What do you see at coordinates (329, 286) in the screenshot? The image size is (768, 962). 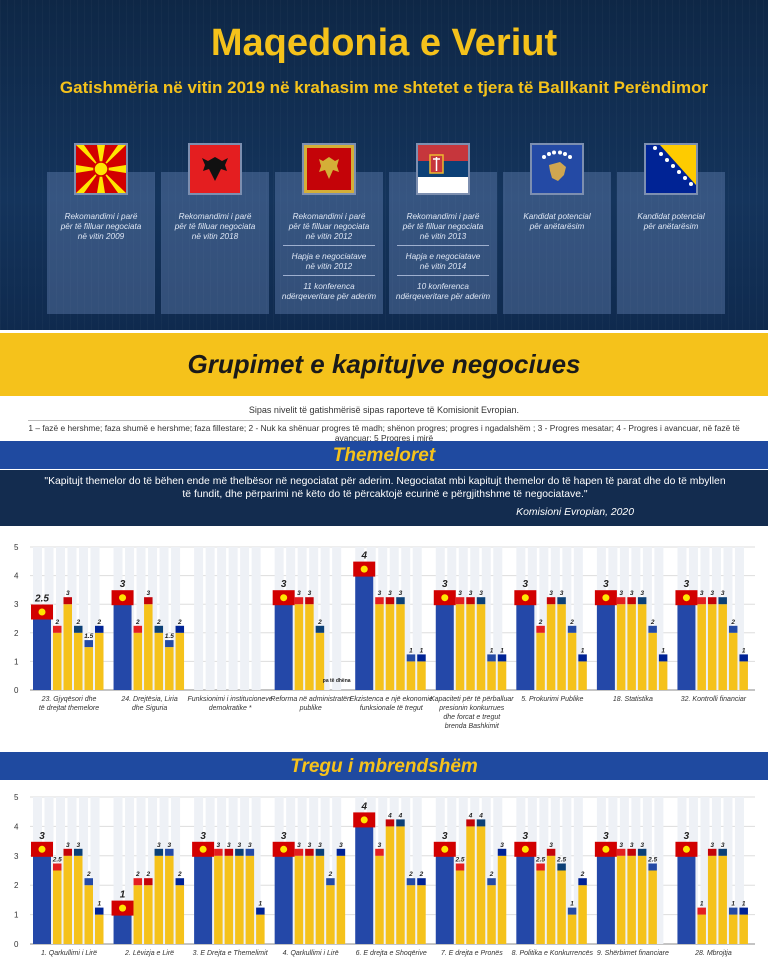 I see `card-line: 11 konferenca` at bounding box center [329, 286].